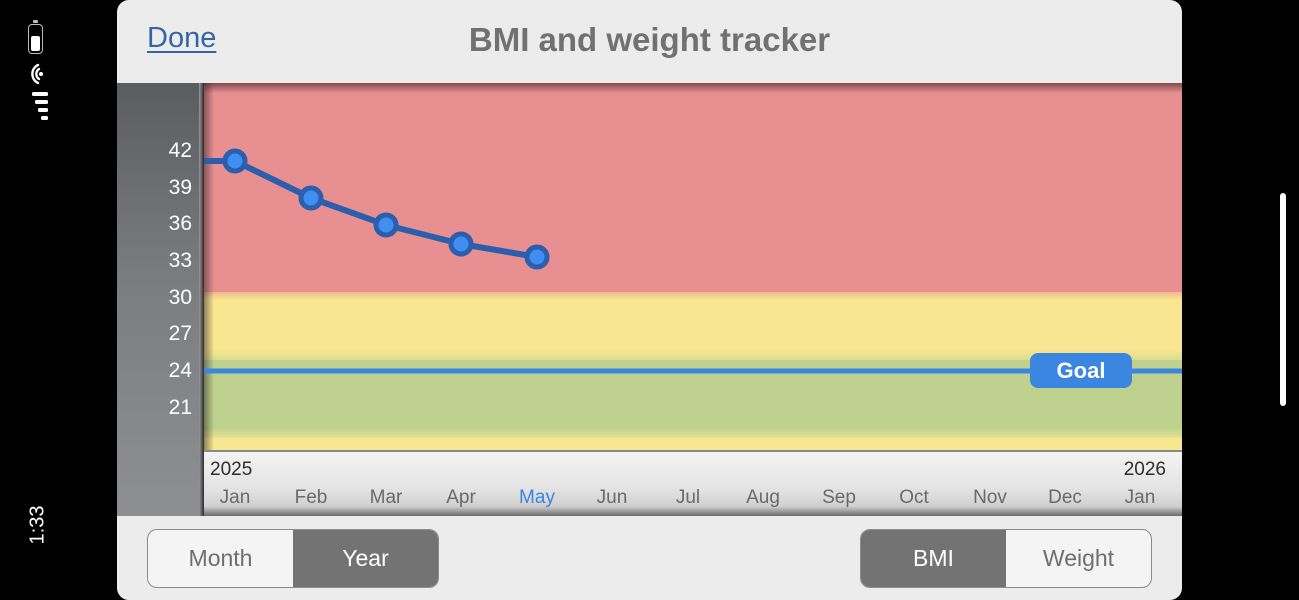  What do you see at coordinates (37, 74) in the screenshot?
I see `wifi-icon` at bounding box center [37, 74].